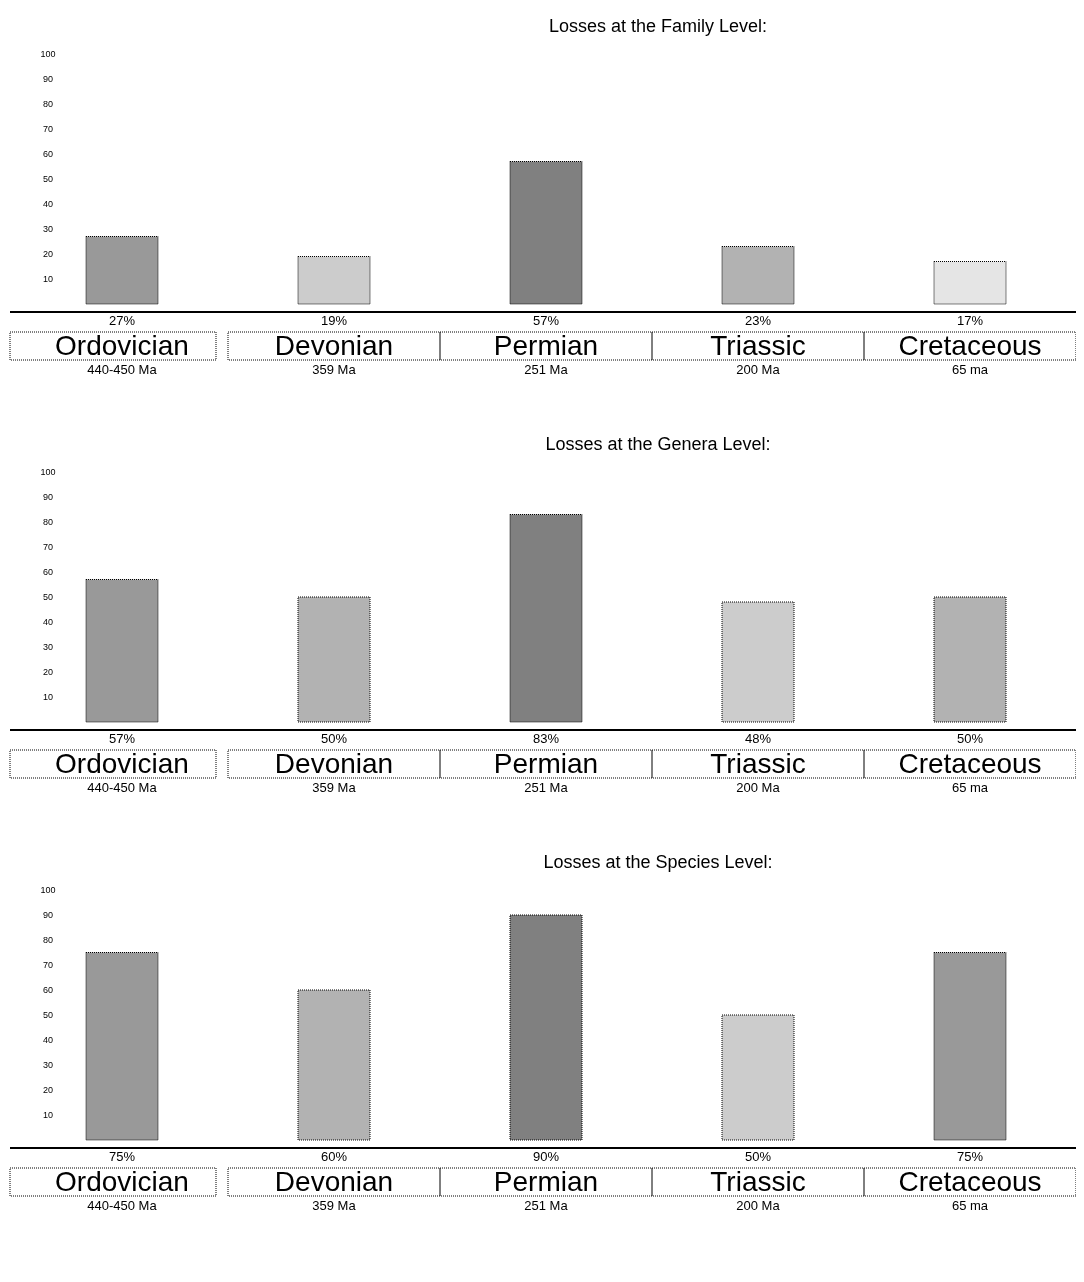 This screenshot has height=1282, width=1084. What do you see at coordinates (758, 738) in the screenshot?
I see `data-label: 48%` at bounding box center [758, 738].